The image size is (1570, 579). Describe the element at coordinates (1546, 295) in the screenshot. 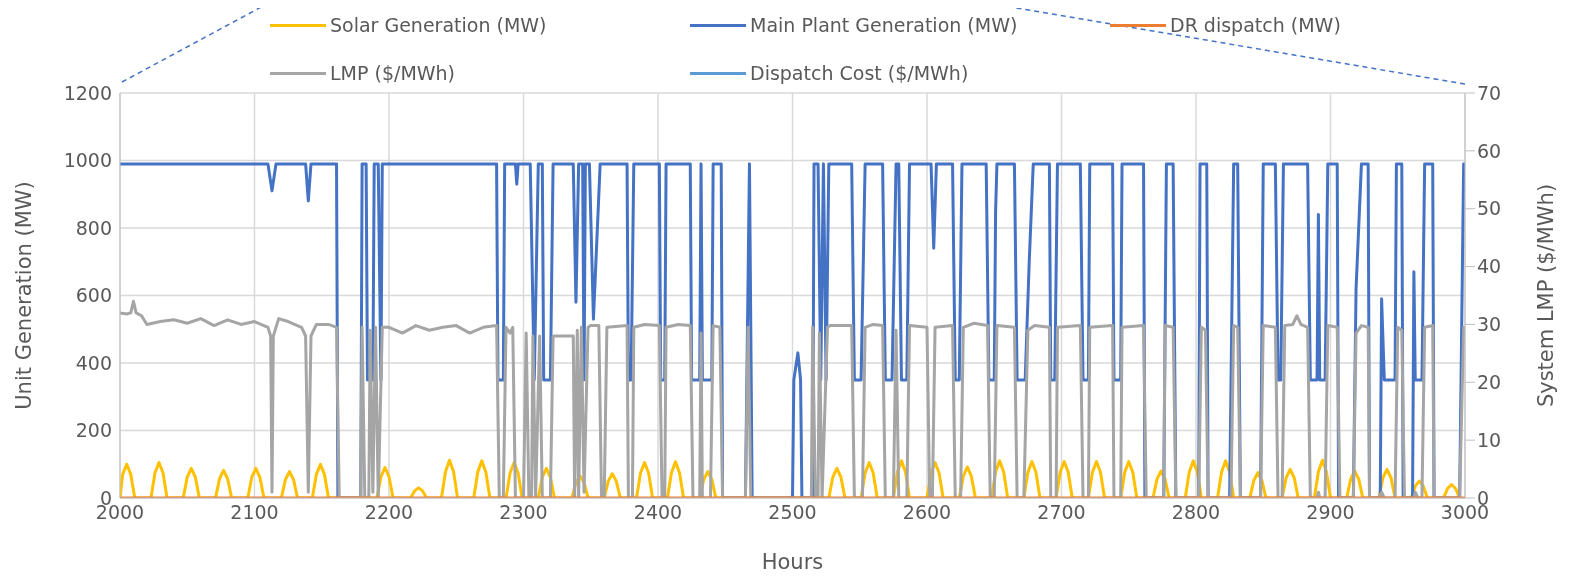

I see `y2-axis-title: System LMP ($/MWh)` at that location.